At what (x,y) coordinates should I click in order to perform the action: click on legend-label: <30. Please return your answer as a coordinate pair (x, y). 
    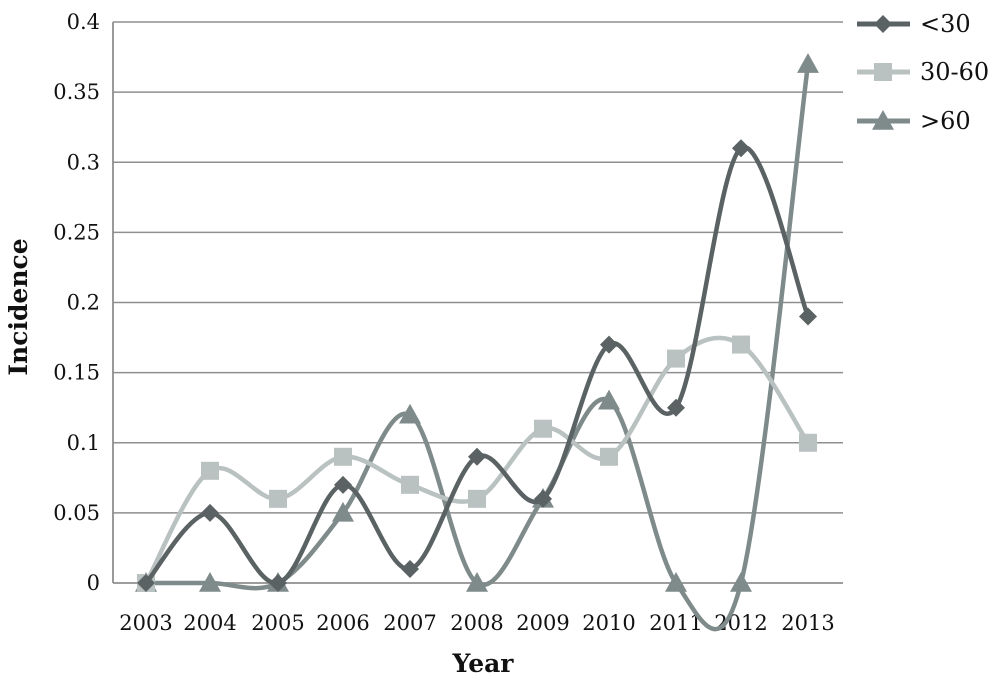
    Looking at the image, I should click on (945, 24).